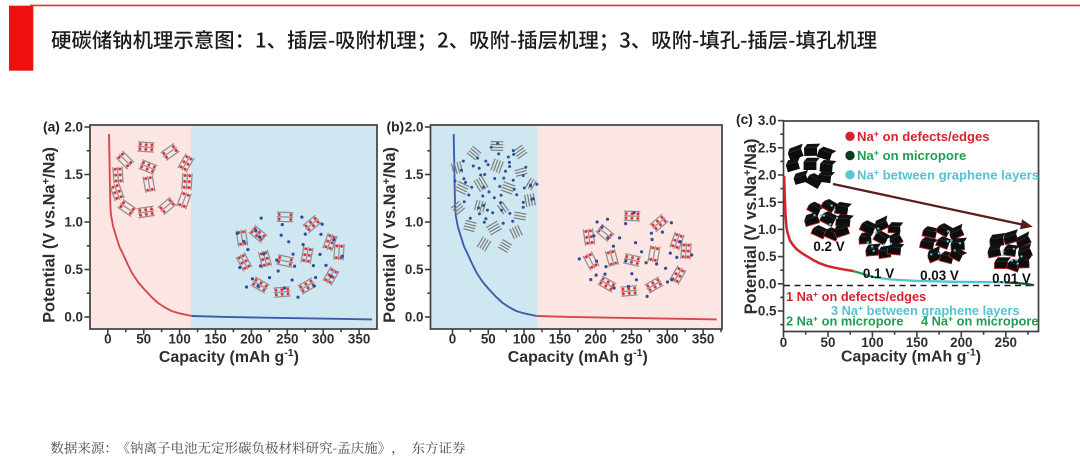 This screenshot has height=474, width=1080. Describe the element at coordinates (925, 310) in the screenshot. I see `svg-text: 3 Na+ between graphene layers` at that location.